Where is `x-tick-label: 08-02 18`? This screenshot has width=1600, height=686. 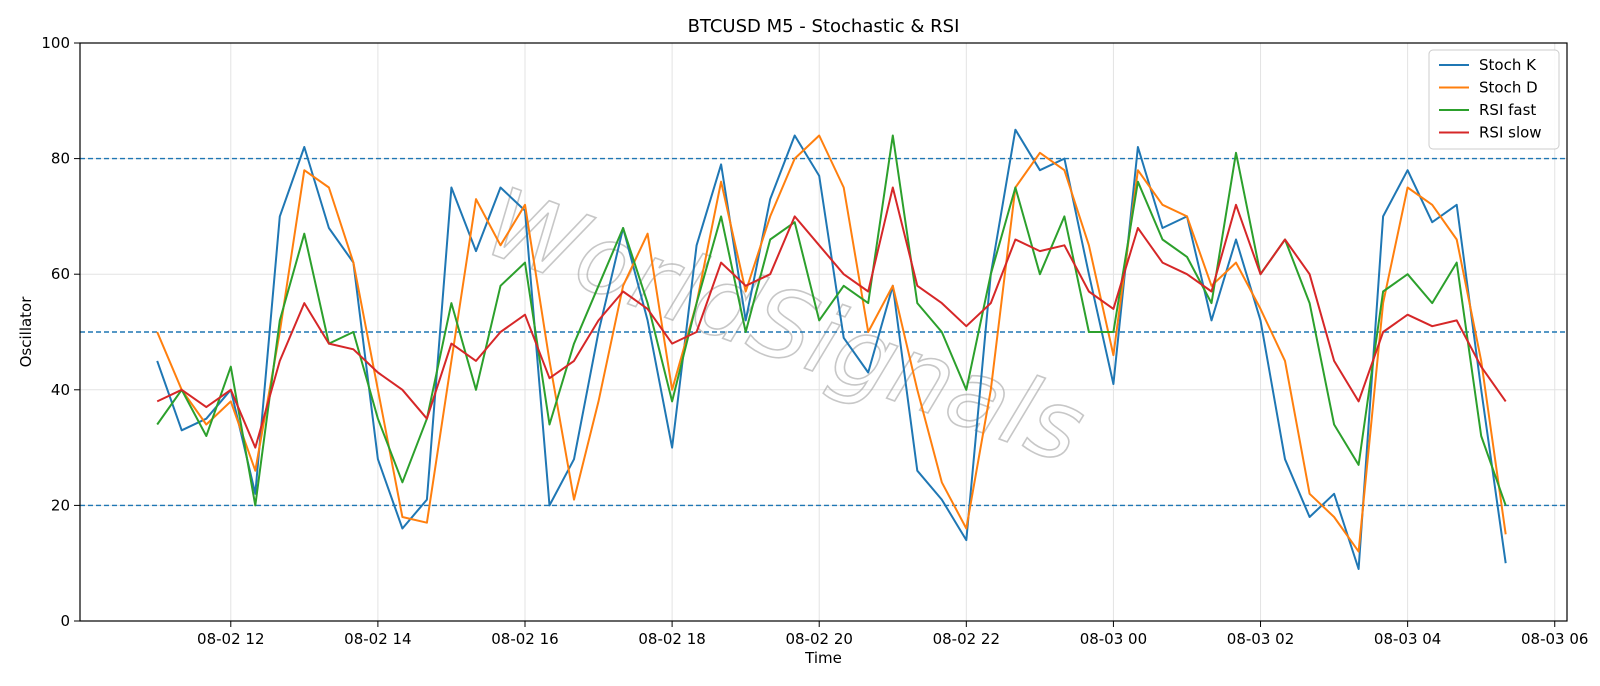
x-tick-label: 08-02 18 is located at coordinates (671, 639).